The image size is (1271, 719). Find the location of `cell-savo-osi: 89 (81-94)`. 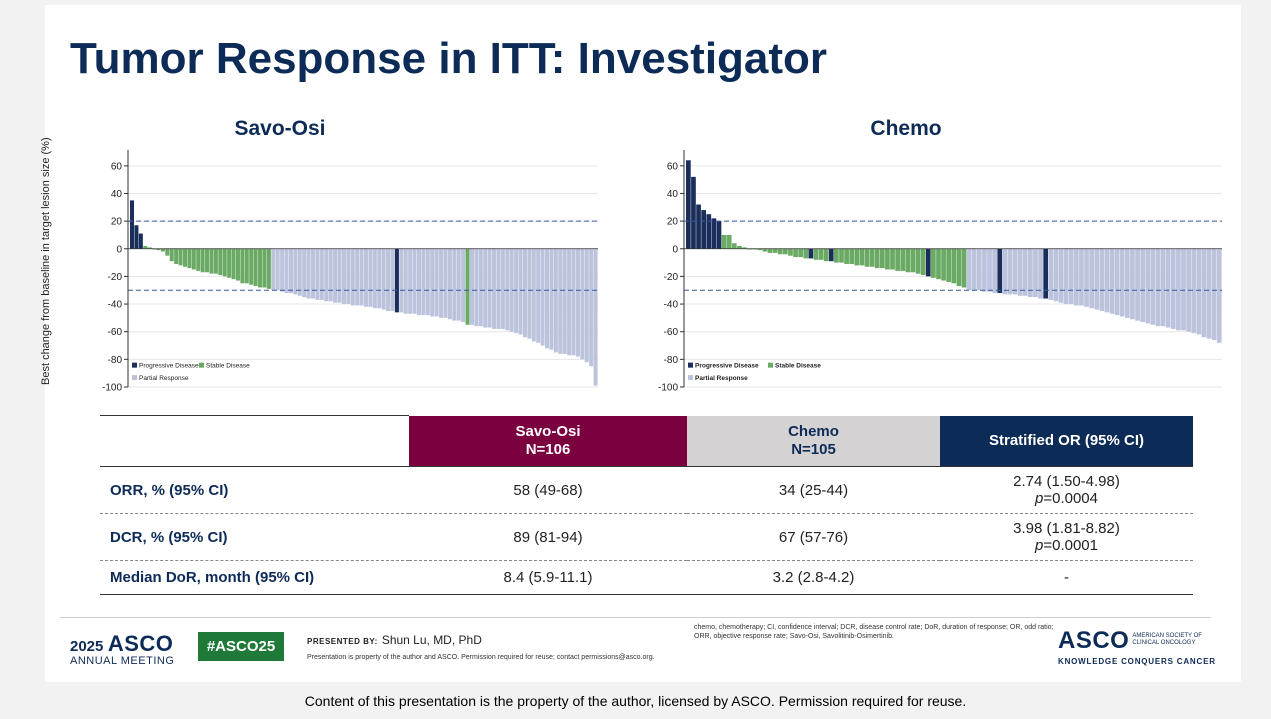

cell-savo-osi: 89 (81-94) is located at coordinates (548, 537).